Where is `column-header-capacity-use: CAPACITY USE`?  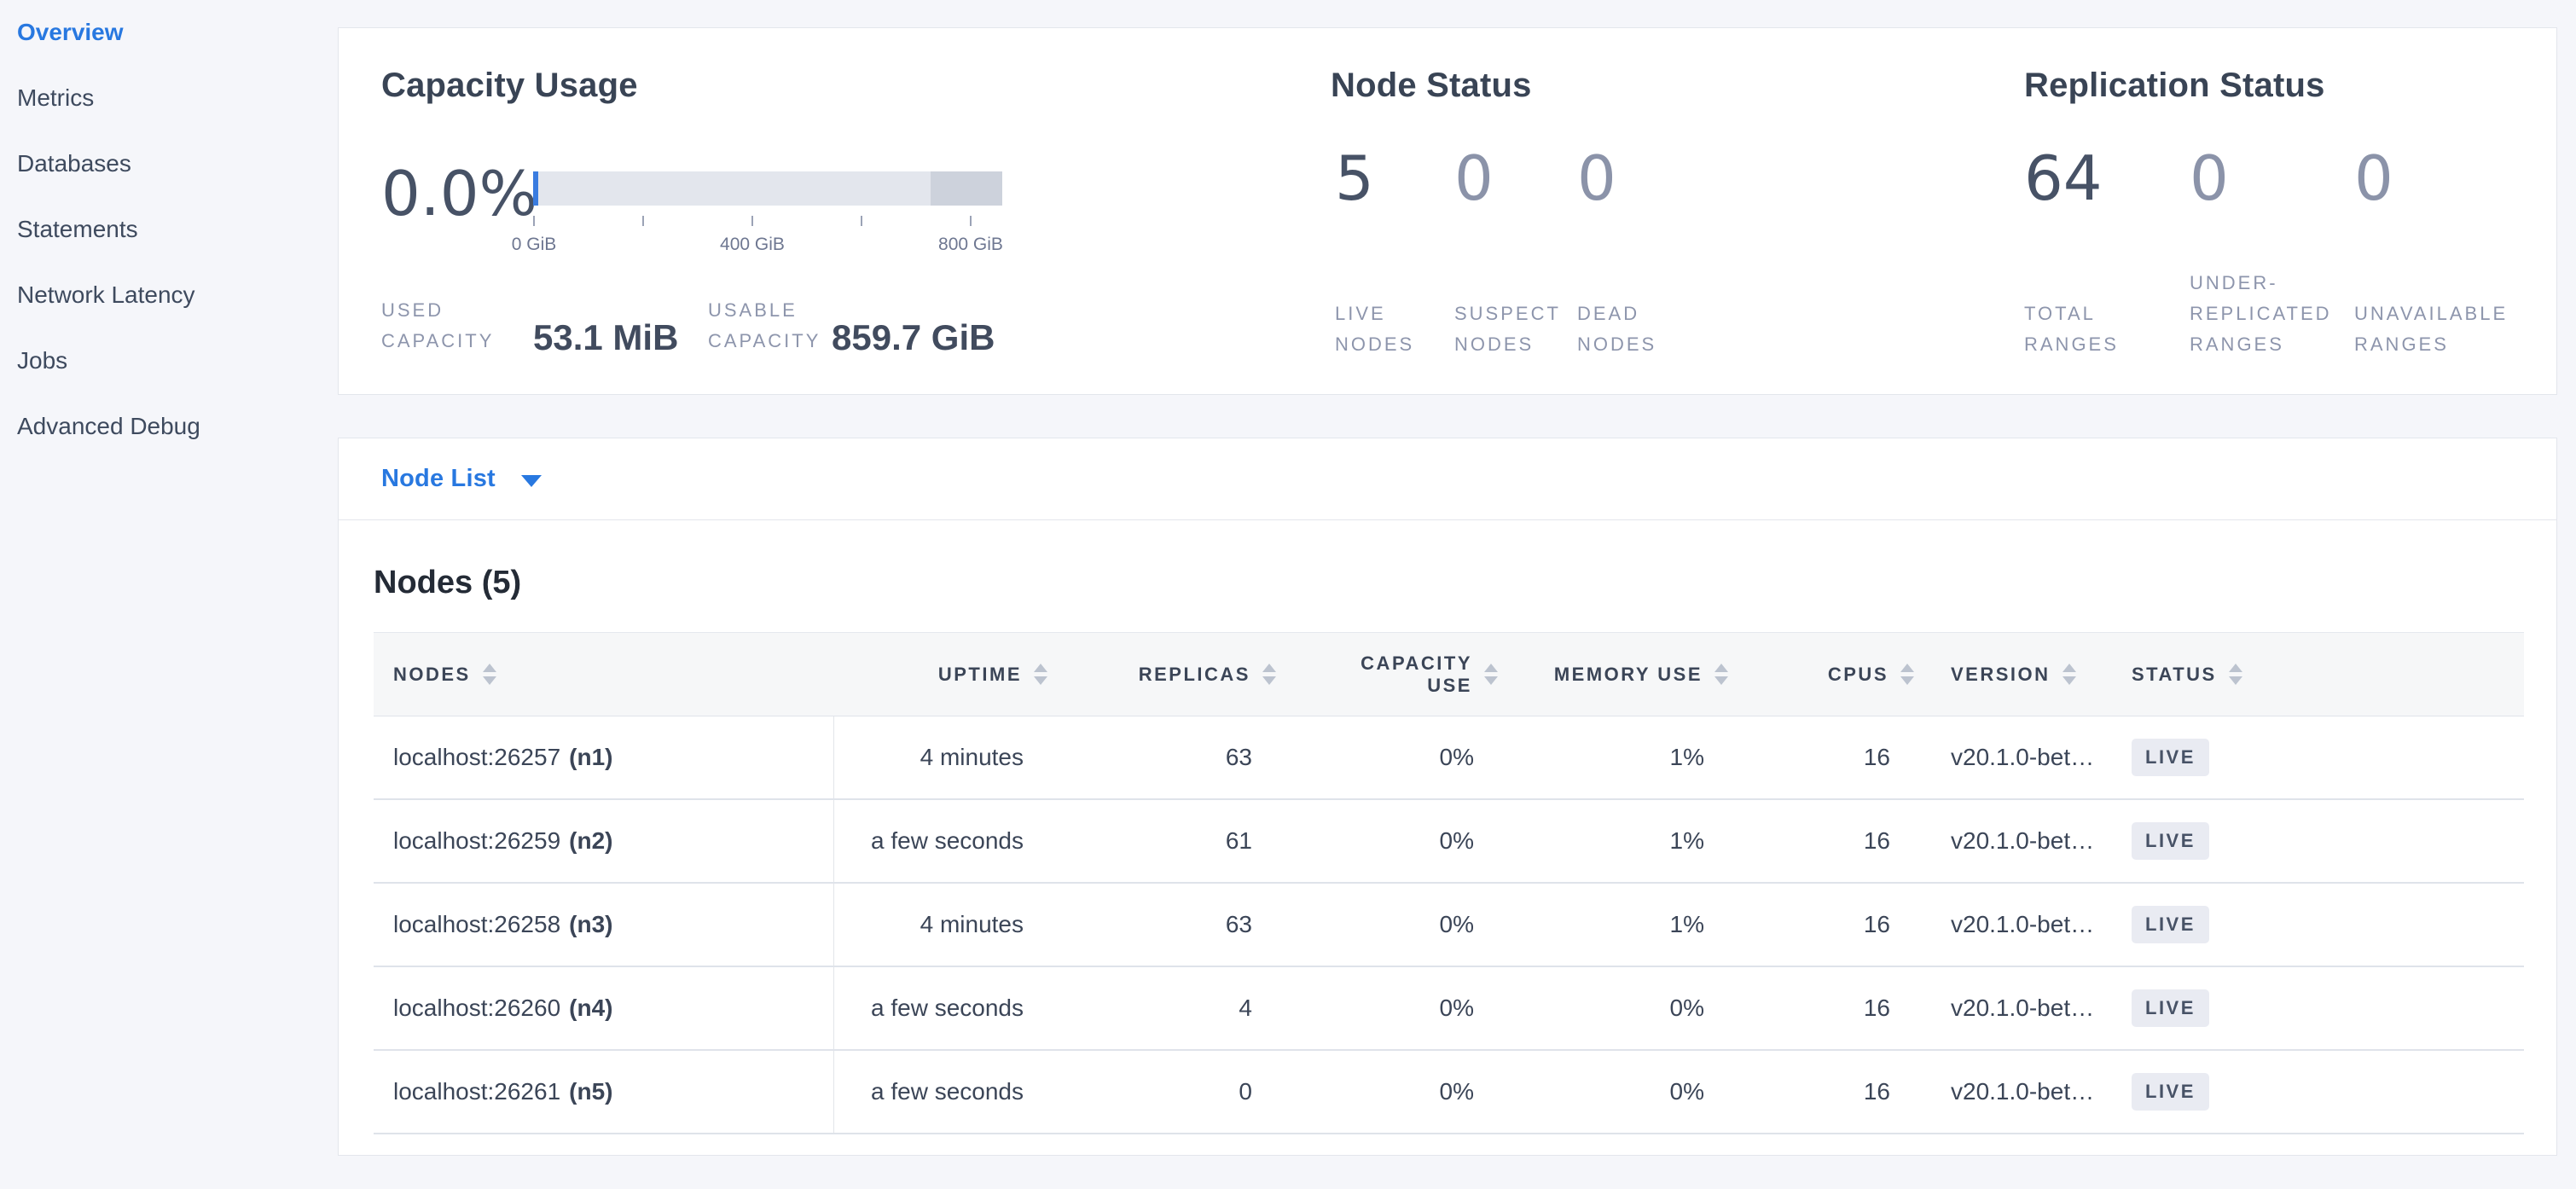 column-header-capacity-use: CAPACITY USE is located at coordinates (1394, 674).